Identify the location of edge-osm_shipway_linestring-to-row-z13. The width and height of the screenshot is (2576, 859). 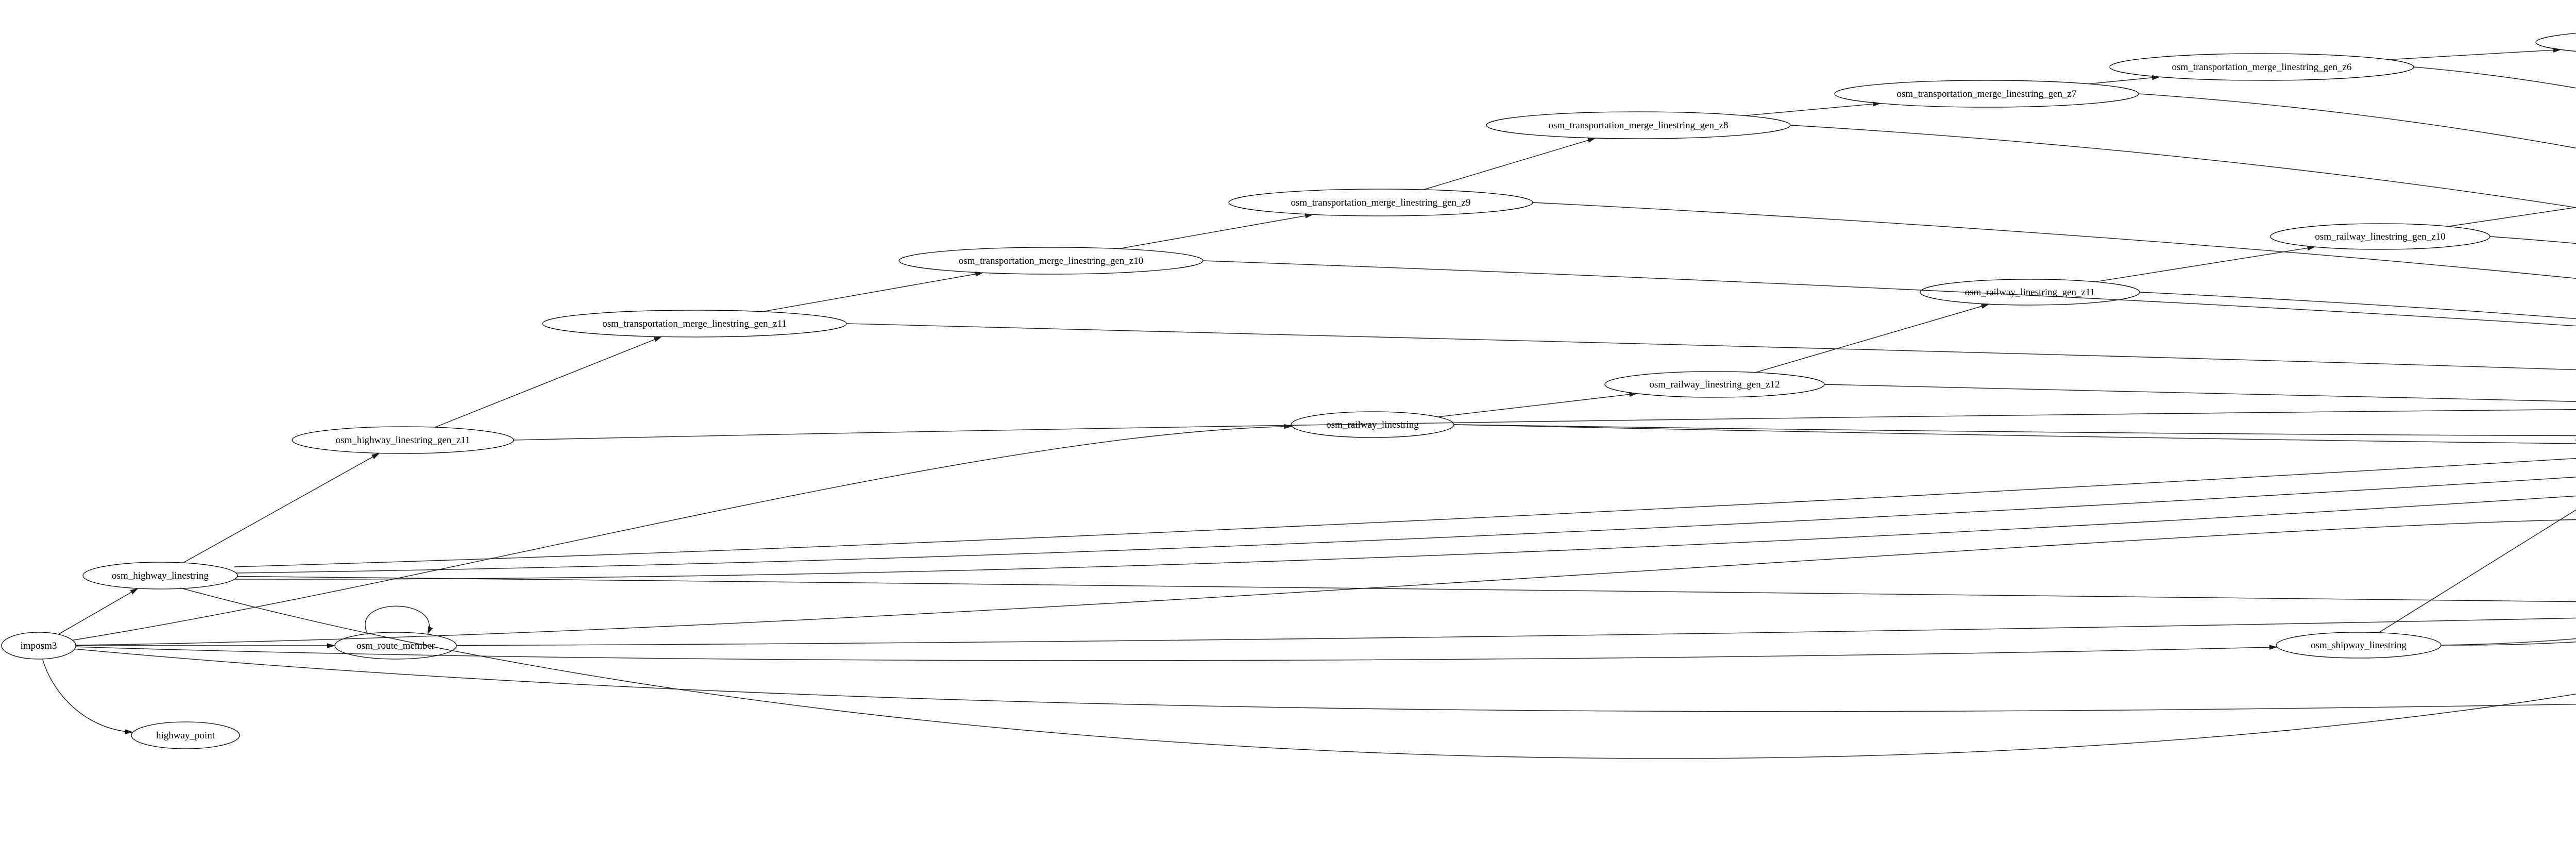
(2508, 642).